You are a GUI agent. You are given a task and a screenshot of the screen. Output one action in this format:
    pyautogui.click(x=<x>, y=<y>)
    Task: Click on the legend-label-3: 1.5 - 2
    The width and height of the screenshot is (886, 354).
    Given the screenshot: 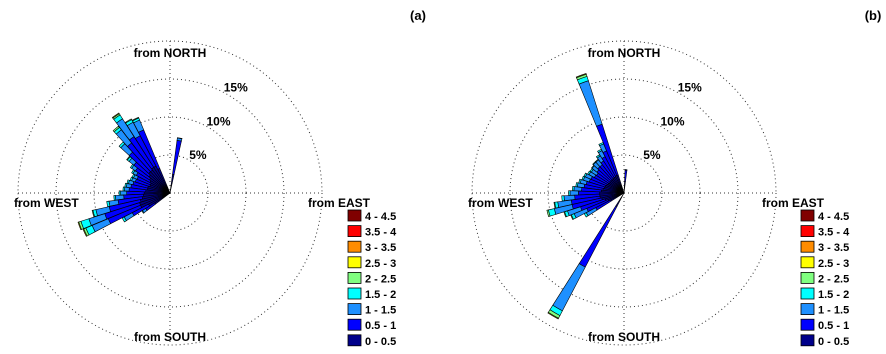 What is the action you would take?
    pyautogui.click(x=380, y=295)
    